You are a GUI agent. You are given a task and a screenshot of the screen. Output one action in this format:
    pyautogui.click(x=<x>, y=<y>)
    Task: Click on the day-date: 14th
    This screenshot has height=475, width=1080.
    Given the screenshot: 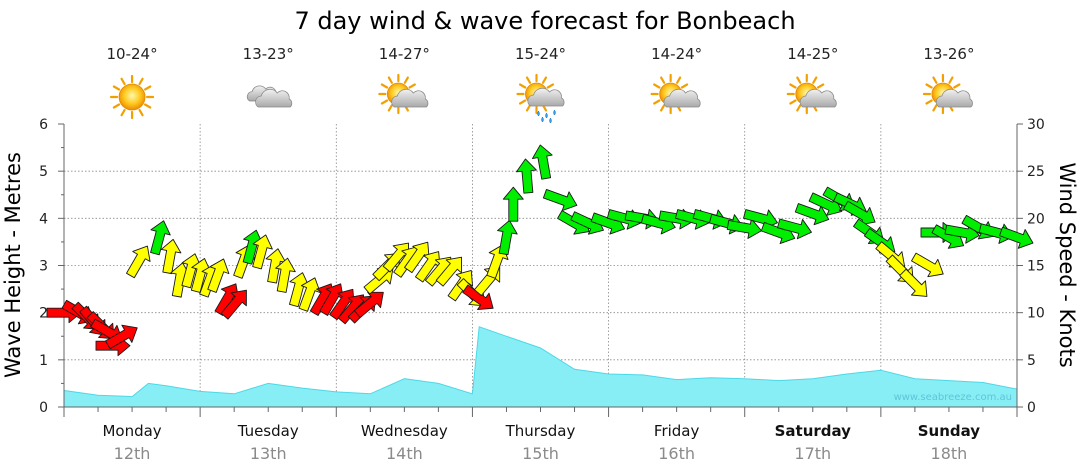 What is the action you would take?
    pyautogui.click(x=404, y=453)
    